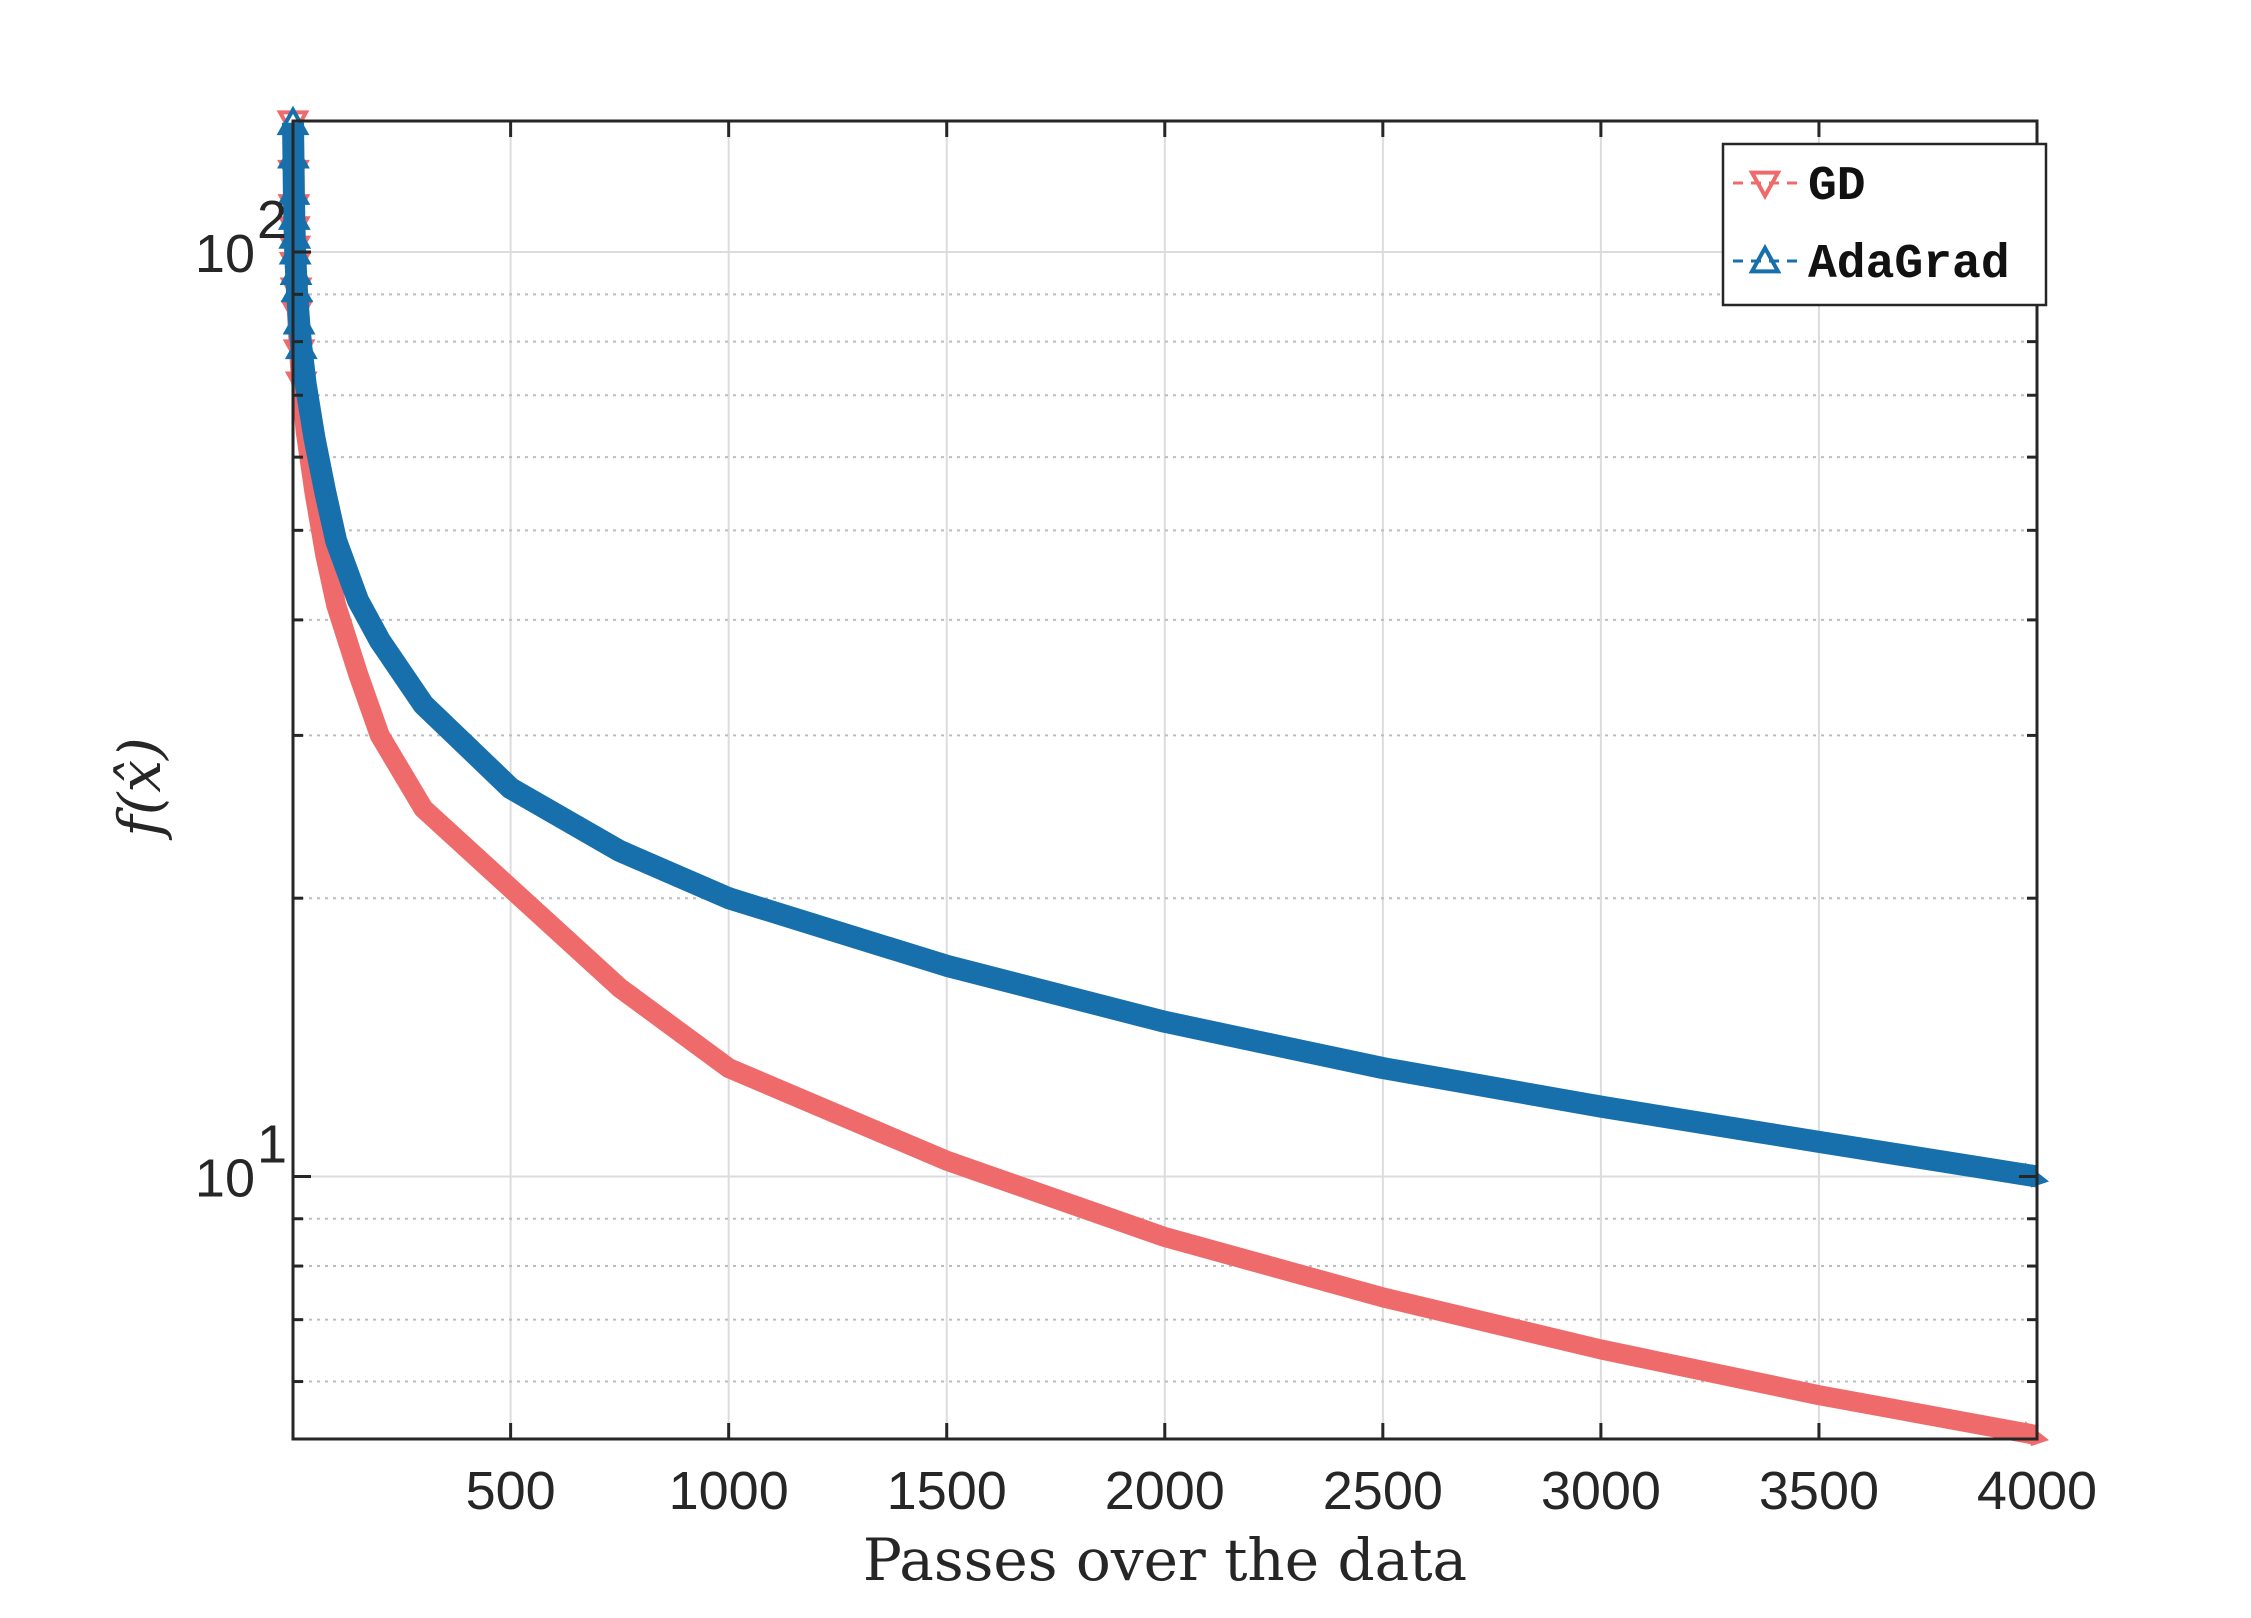 This screenshot has height=1618, width=2251. I want to click on y-axis-label-text: f(x̂), so click(140, 788).